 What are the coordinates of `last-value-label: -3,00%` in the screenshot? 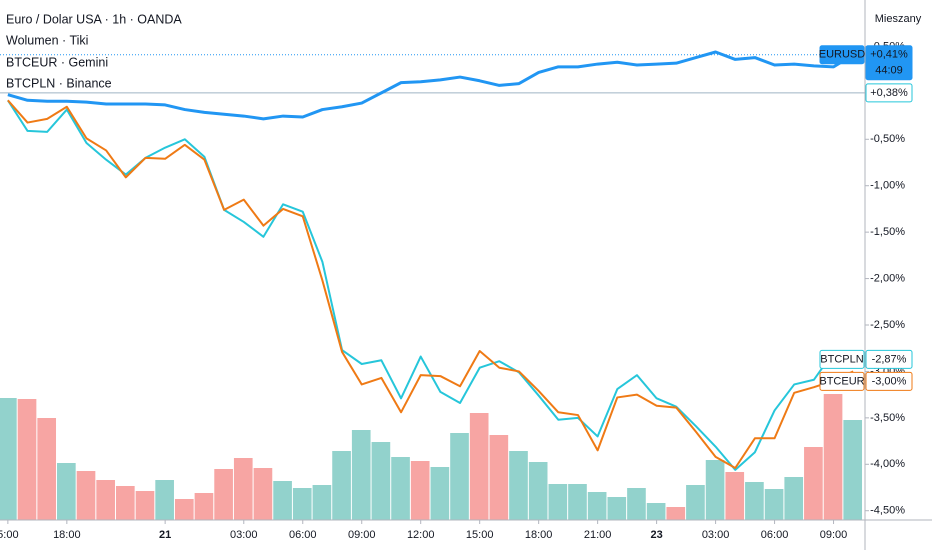 It's located at (889, 381).